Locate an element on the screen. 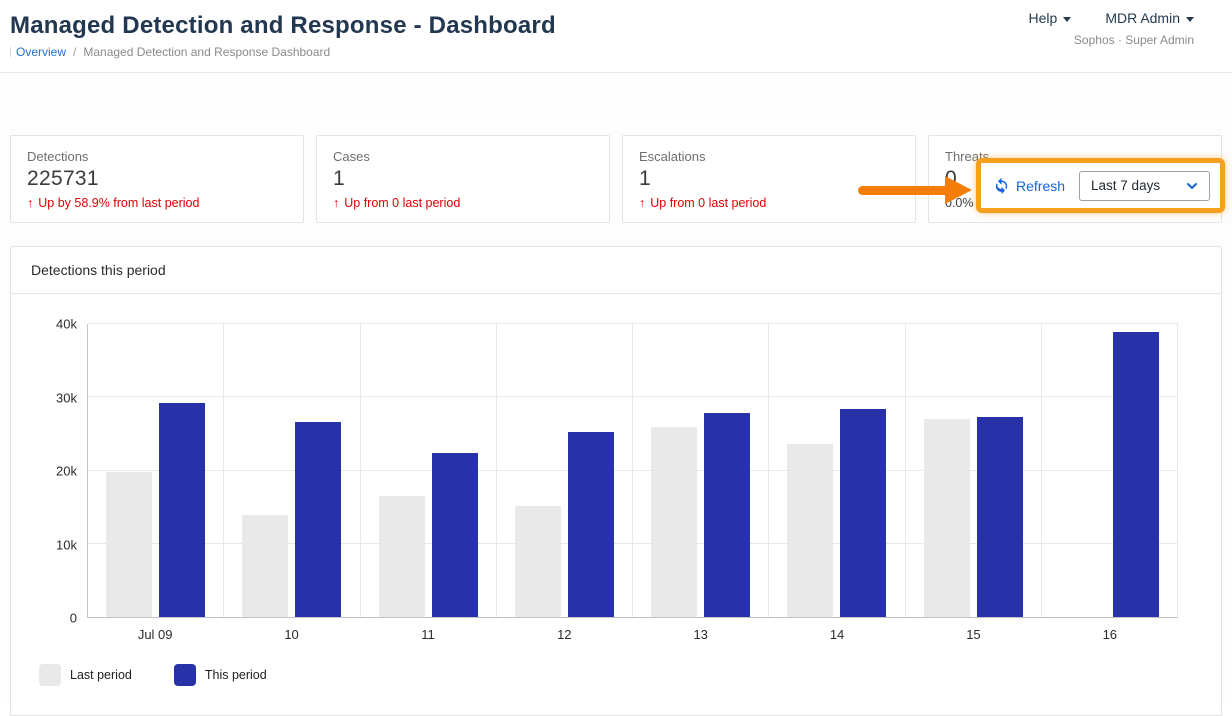  x-tick-label: 11 is located at coordinates (428, 634).